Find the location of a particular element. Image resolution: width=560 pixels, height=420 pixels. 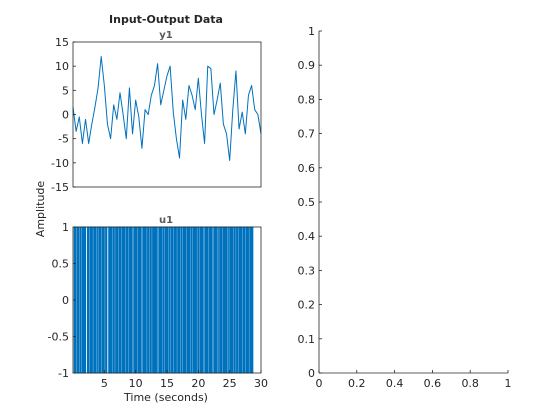

y-tick-label: -10 is located at coordinates (60, 163).